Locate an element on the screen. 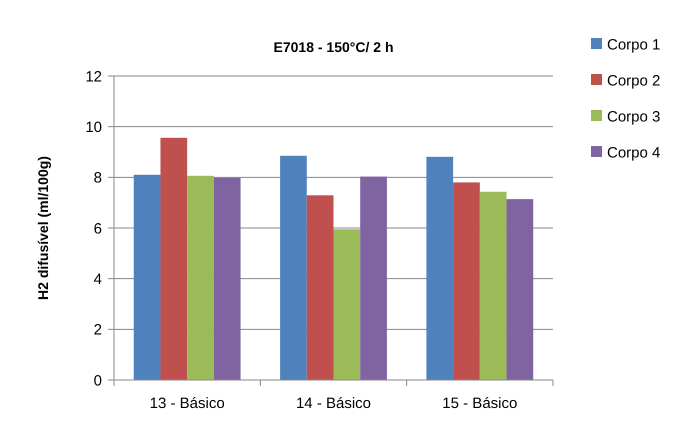 The width and height of the screenshot is (690, 421). x-tick-label: 14 - Básico is located at coordinates (334, 403).